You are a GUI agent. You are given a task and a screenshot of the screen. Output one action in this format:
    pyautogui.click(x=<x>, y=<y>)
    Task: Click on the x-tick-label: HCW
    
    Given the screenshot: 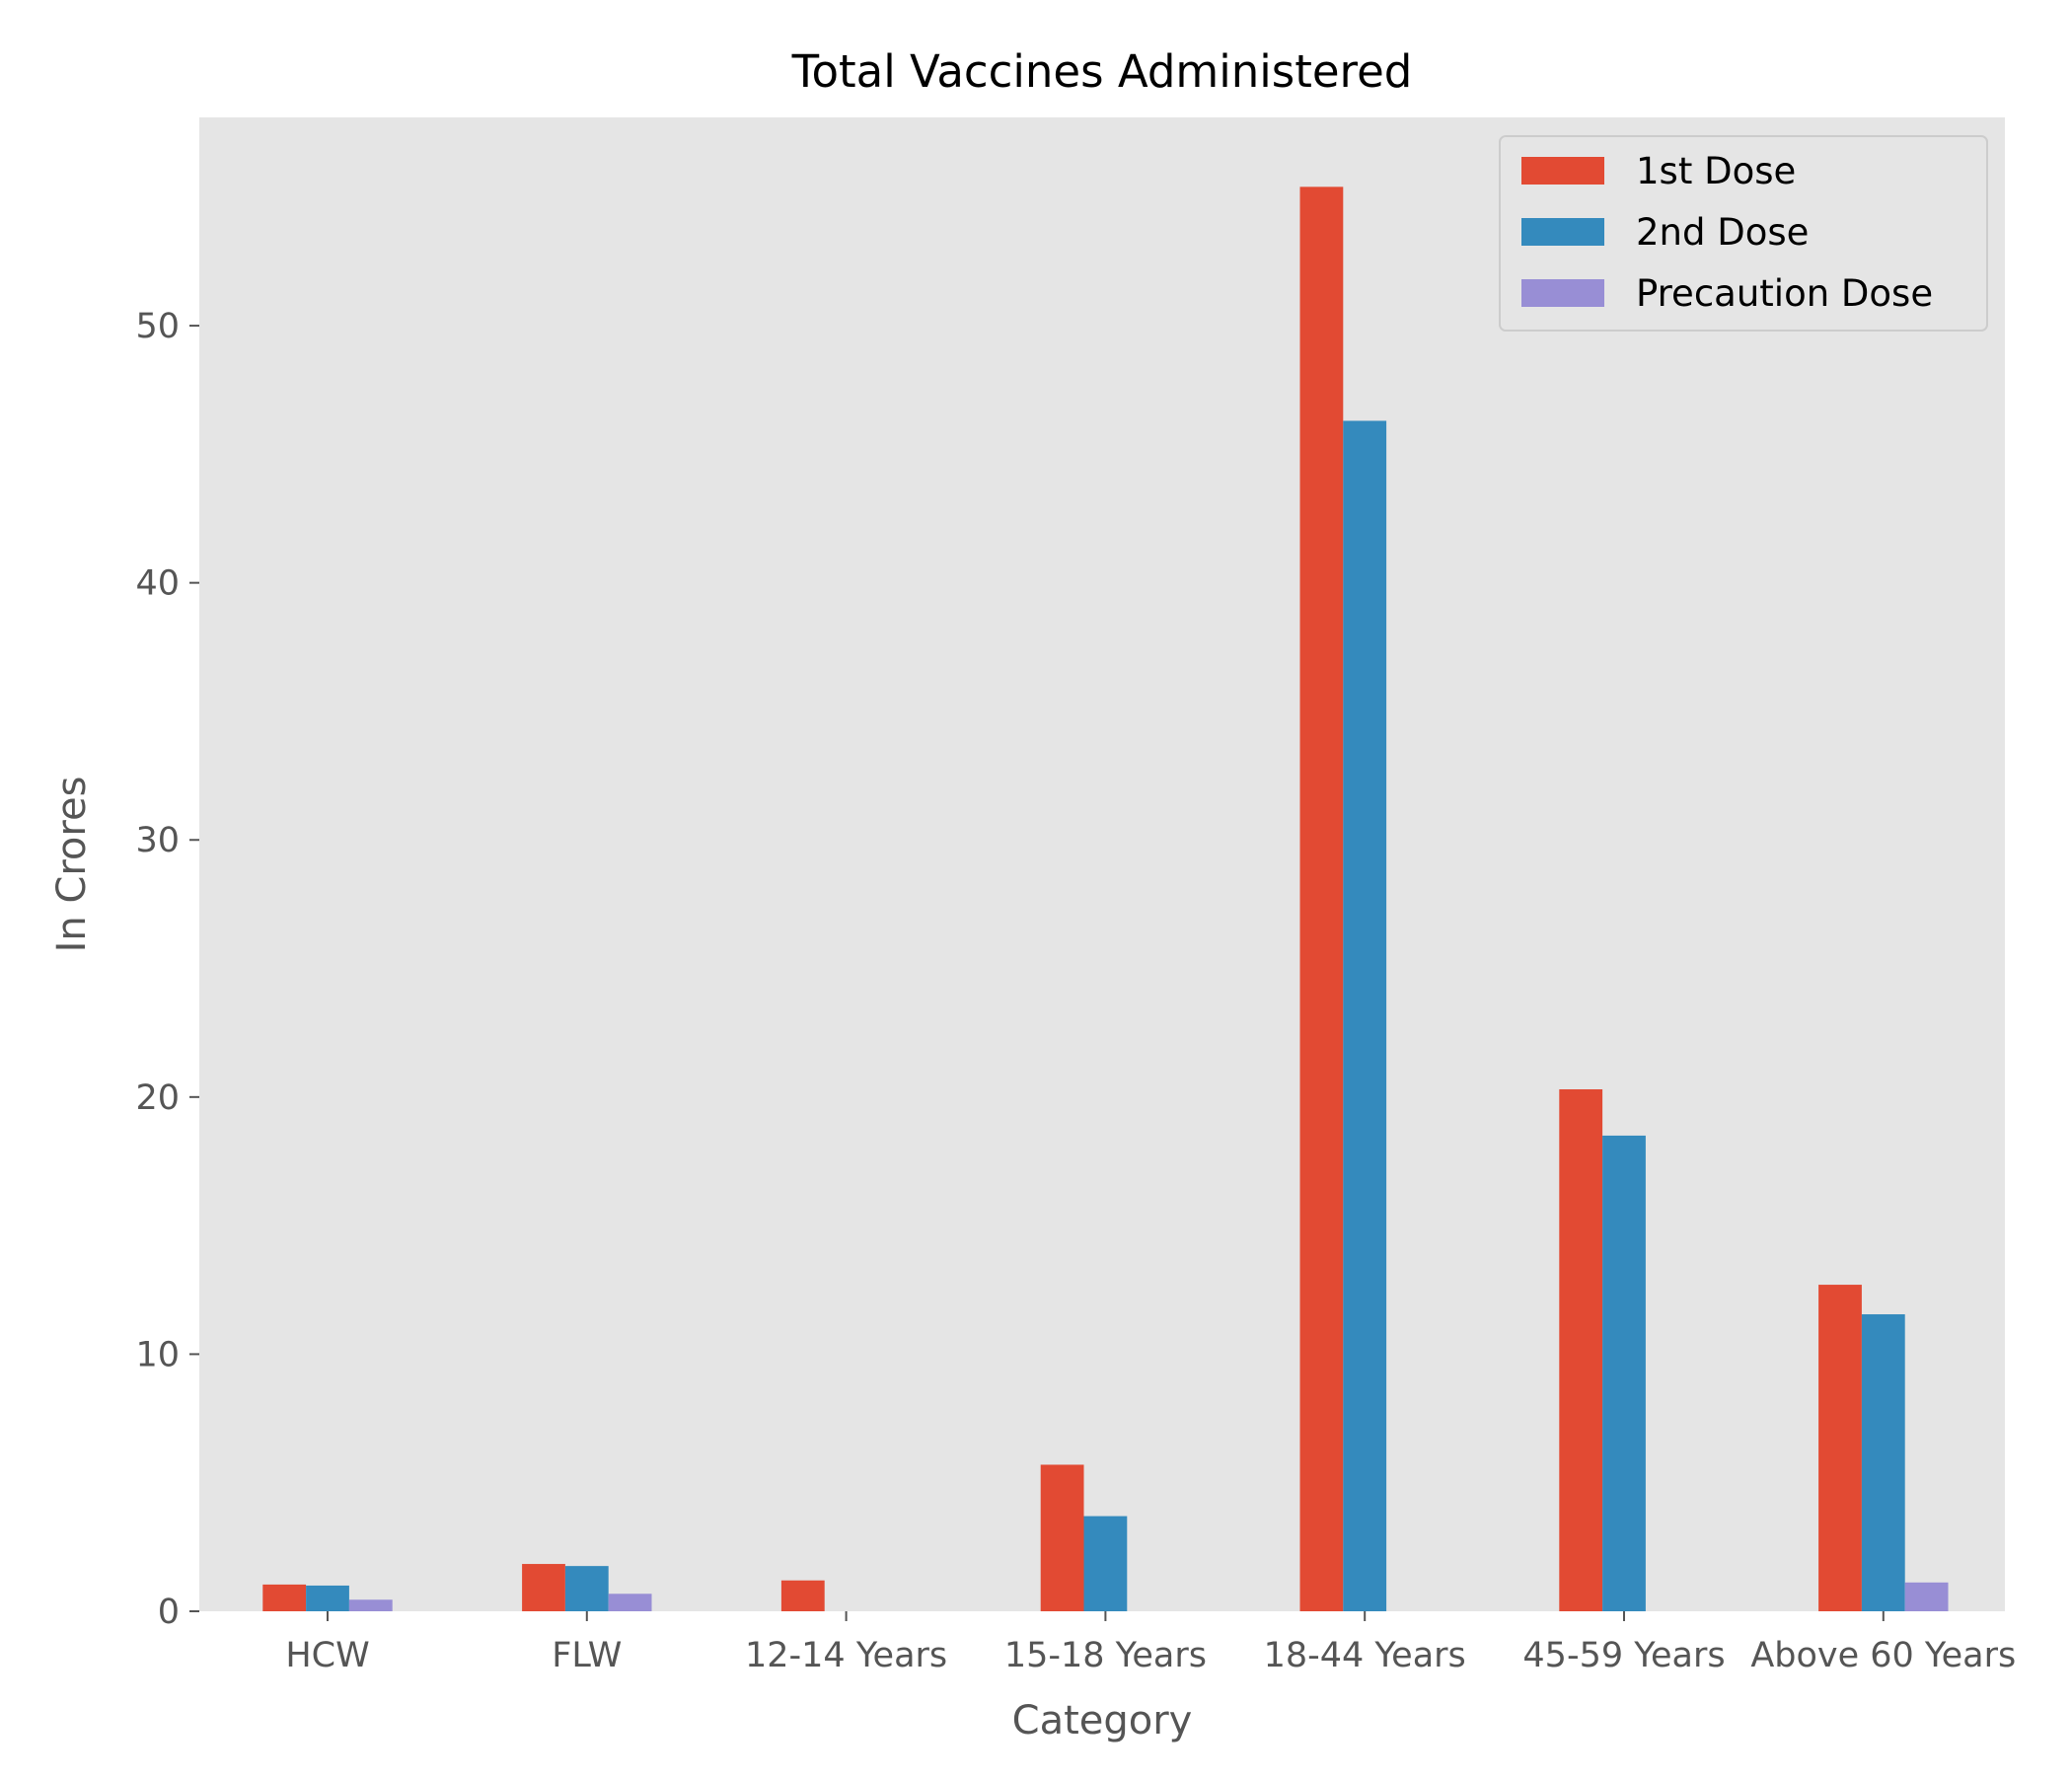 What is the action you would take?
    pyautogui.click(x=327, y=1655)
    